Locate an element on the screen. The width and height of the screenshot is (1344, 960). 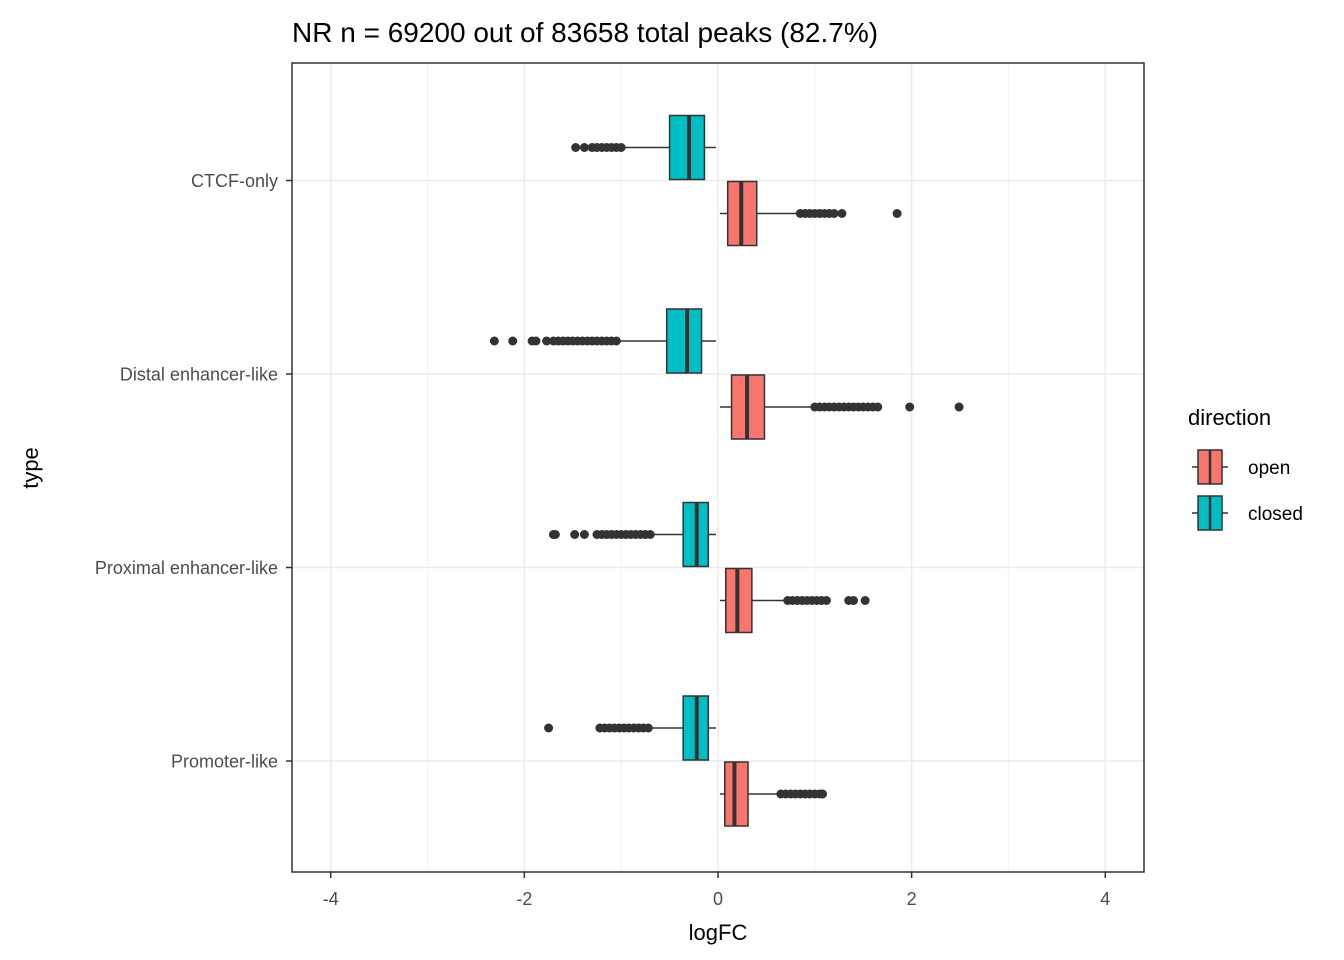
legend: direction open closed is located at coordinates (1245, 468).